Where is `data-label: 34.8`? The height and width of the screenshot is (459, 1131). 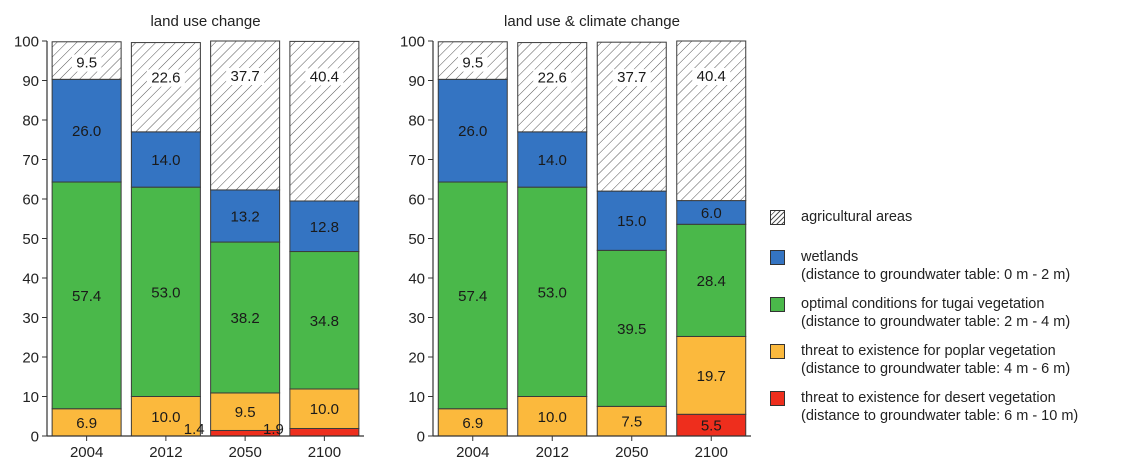
data-label: 34.8 is located at coordinates (324, 321).